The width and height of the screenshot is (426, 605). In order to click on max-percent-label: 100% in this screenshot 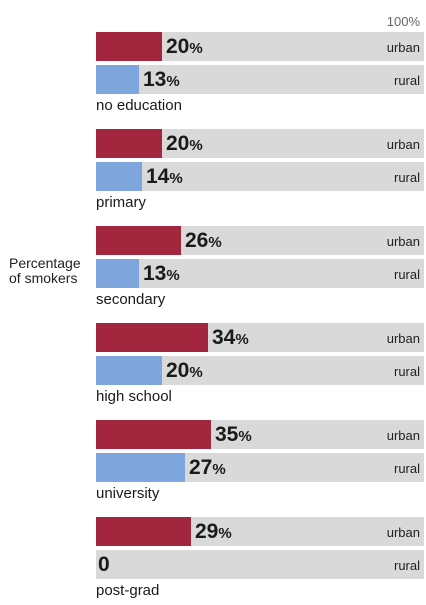, I will do `click(403, 21)`.